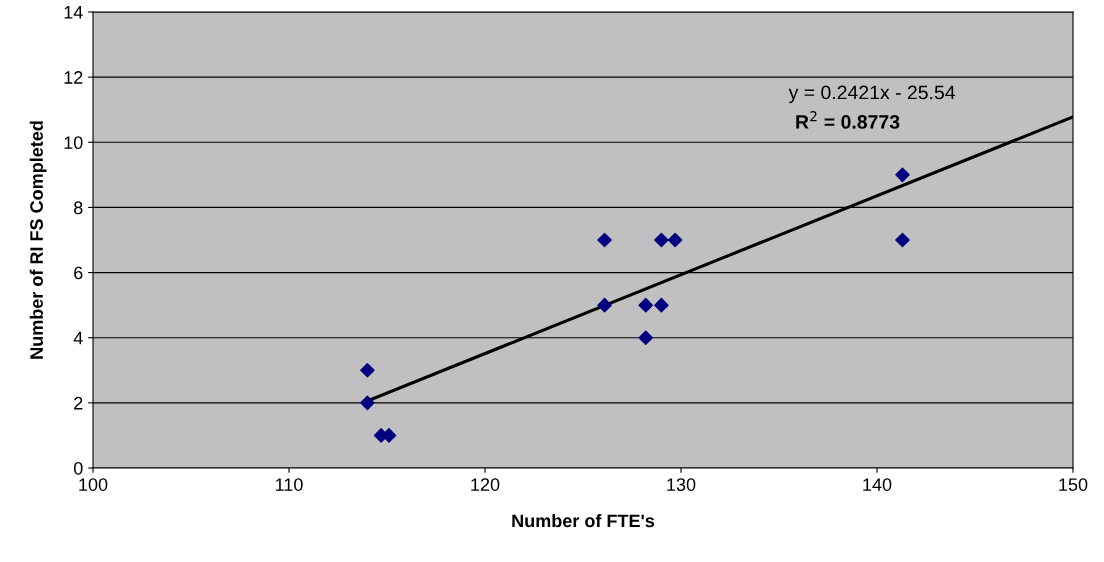 The height and width of the screenshot is (562, 1104). What do you see at coordinates (78, 208) in the screenshot?
I see `y-tick-label: 8` at bounding box center [78, 208].